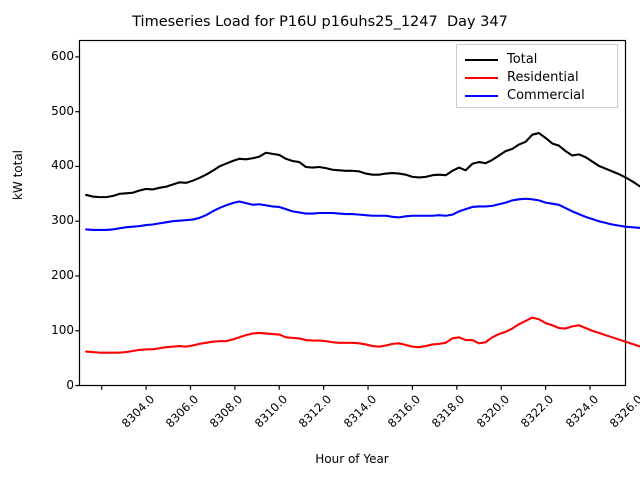 This screenshot has height=480, width=640. I want to click on legend-label-commercial: Commercial, so click(546, 95).